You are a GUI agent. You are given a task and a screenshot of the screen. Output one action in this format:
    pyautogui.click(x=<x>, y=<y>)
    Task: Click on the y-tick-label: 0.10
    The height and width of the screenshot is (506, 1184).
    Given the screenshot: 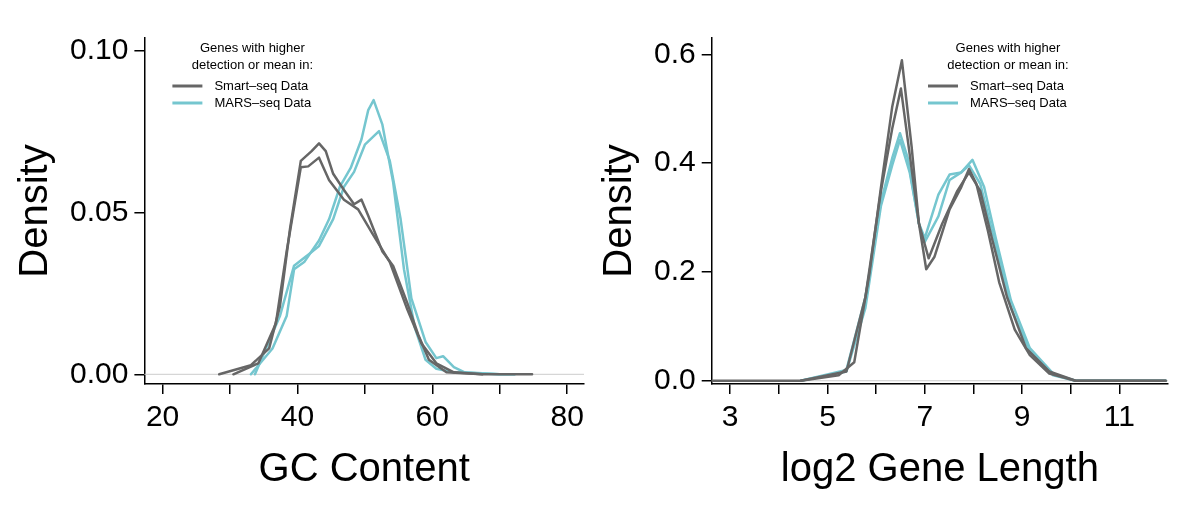 What is the action you would take?
    pyautogui.click(x=99, y=49)
    